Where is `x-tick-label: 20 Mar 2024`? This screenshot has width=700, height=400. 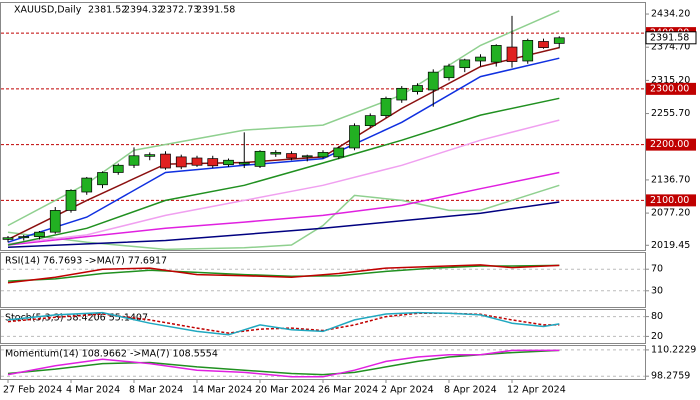 x-tick-label: 20 Mar 2024 is located at coordinates (285, 390).